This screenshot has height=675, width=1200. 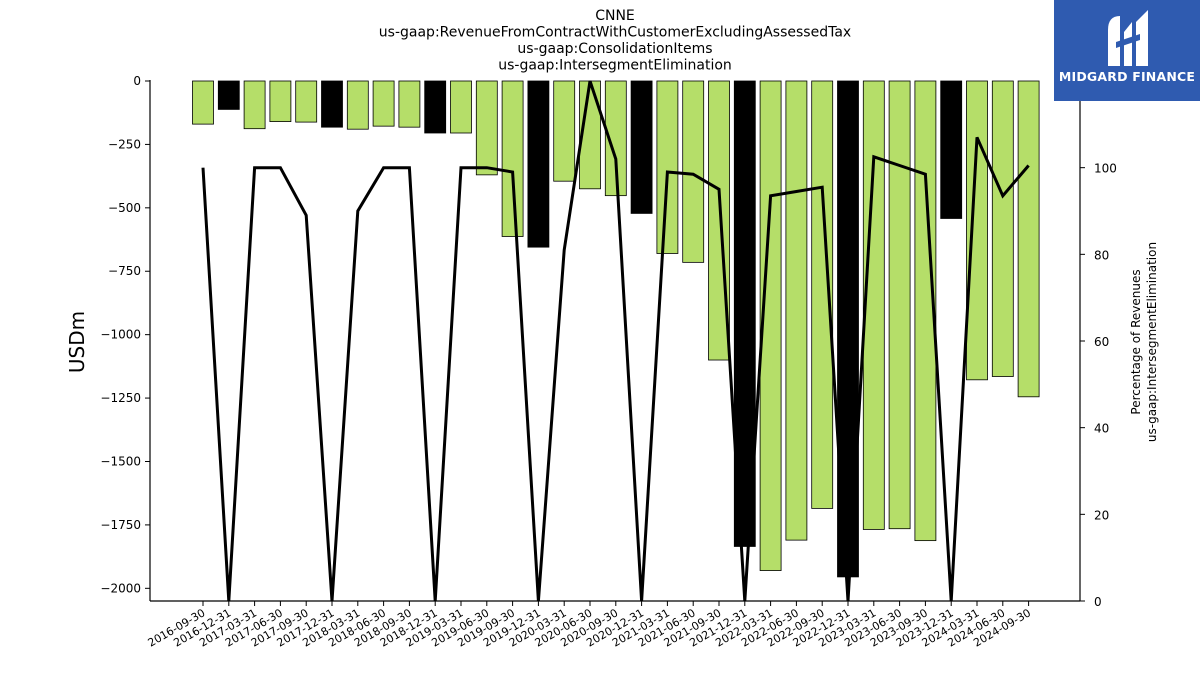 What do you see at coordinates (1101, 255) in the screenshot?
I see `y2-tick-label: 80` at bounding box center [1101, 255].